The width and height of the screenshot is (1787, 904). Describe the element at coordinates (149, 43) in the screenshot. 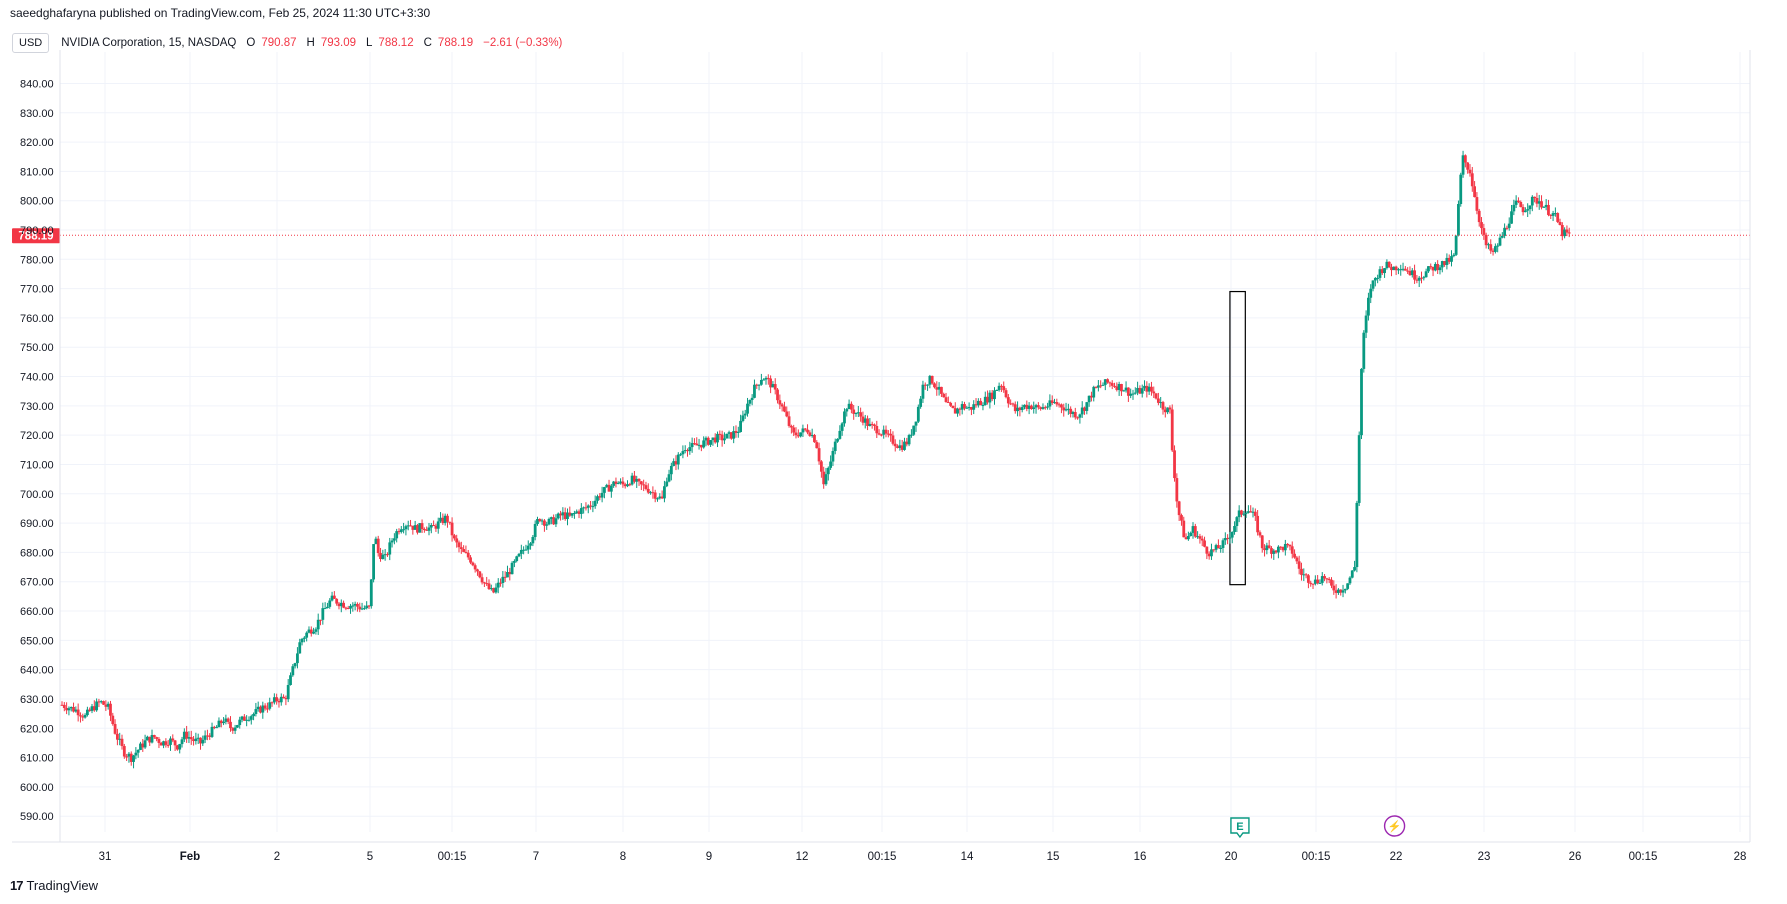

I see `symbol-label: NVIDIA Corporation, 15, NASDAQ` at that location.